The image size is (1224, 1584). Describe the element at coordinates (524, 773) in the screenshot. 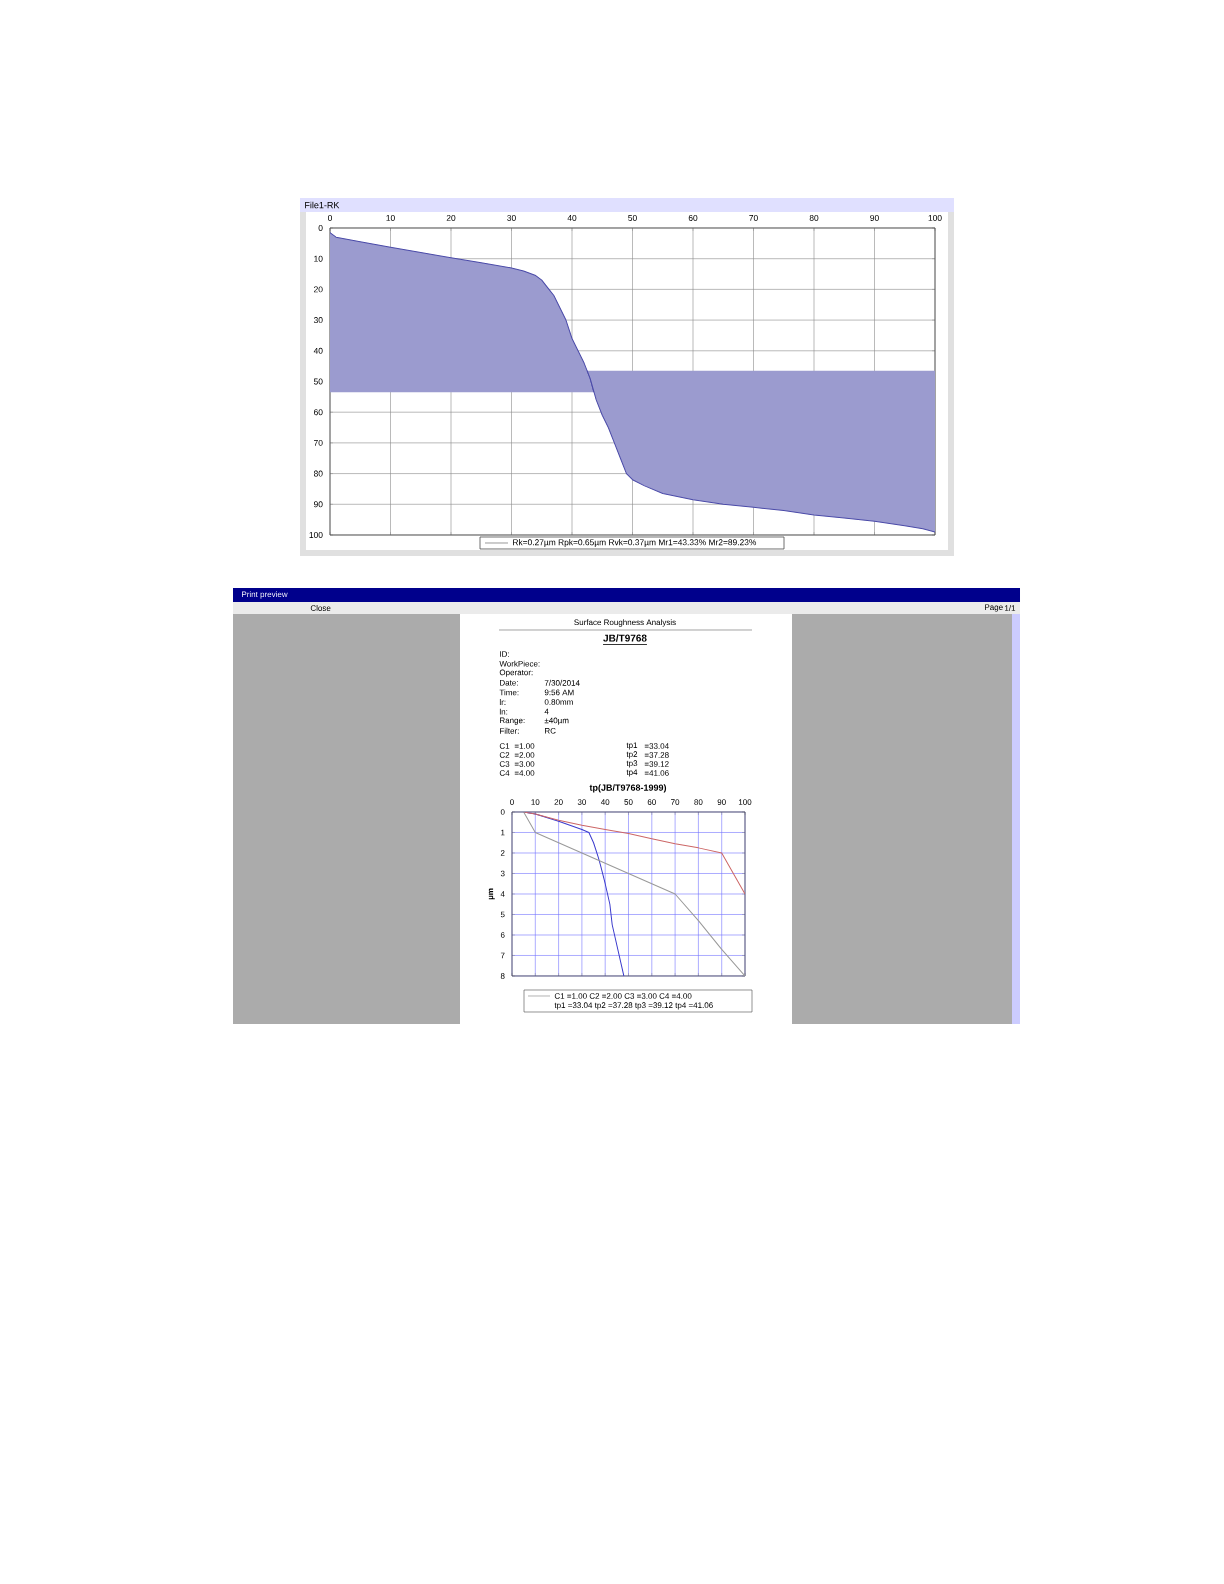

I see `text: =4.00` at that location.